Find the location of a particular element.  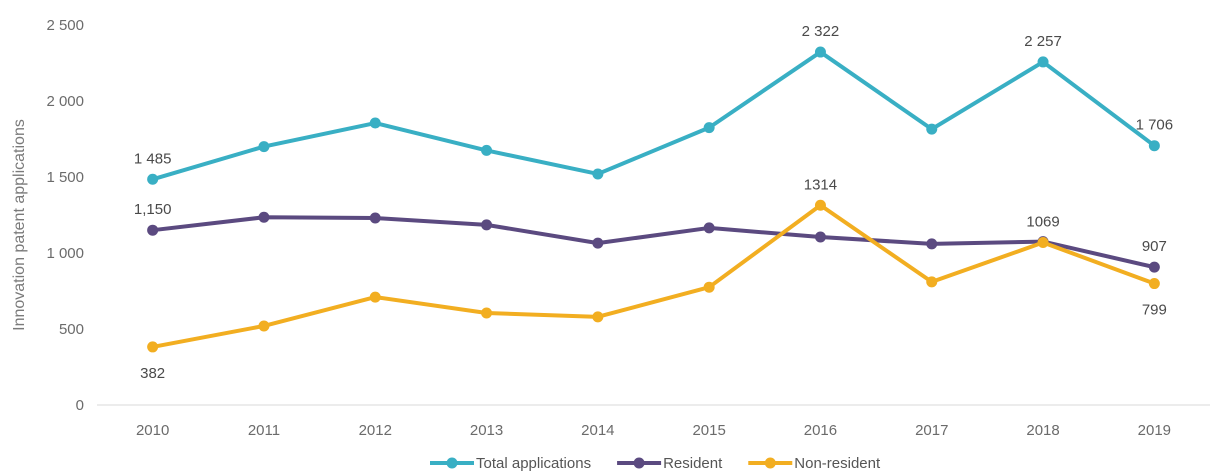

y-tick-label: 0 is located at coordinates (80, 405).